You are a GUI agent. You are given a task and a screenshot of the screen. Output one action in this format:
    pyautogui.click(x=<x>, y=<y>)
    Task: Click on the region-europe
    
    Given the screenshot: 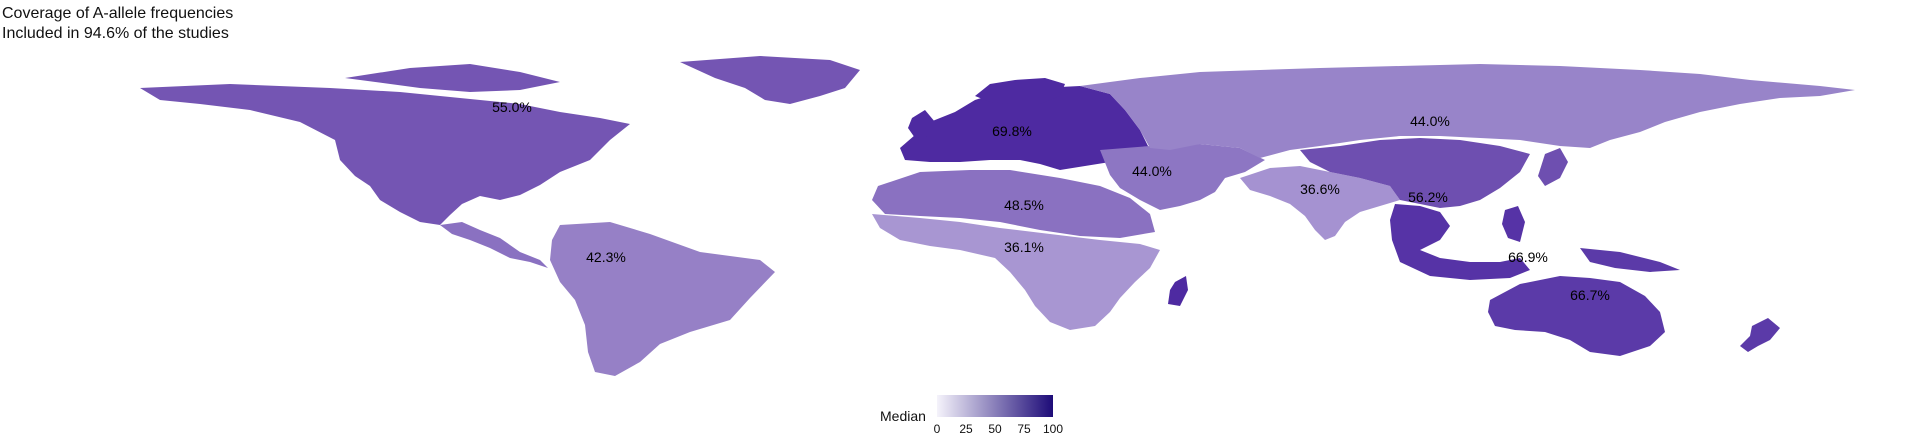 What is the action you would take?
    pyautogui.click(x=1032, y=128)
    